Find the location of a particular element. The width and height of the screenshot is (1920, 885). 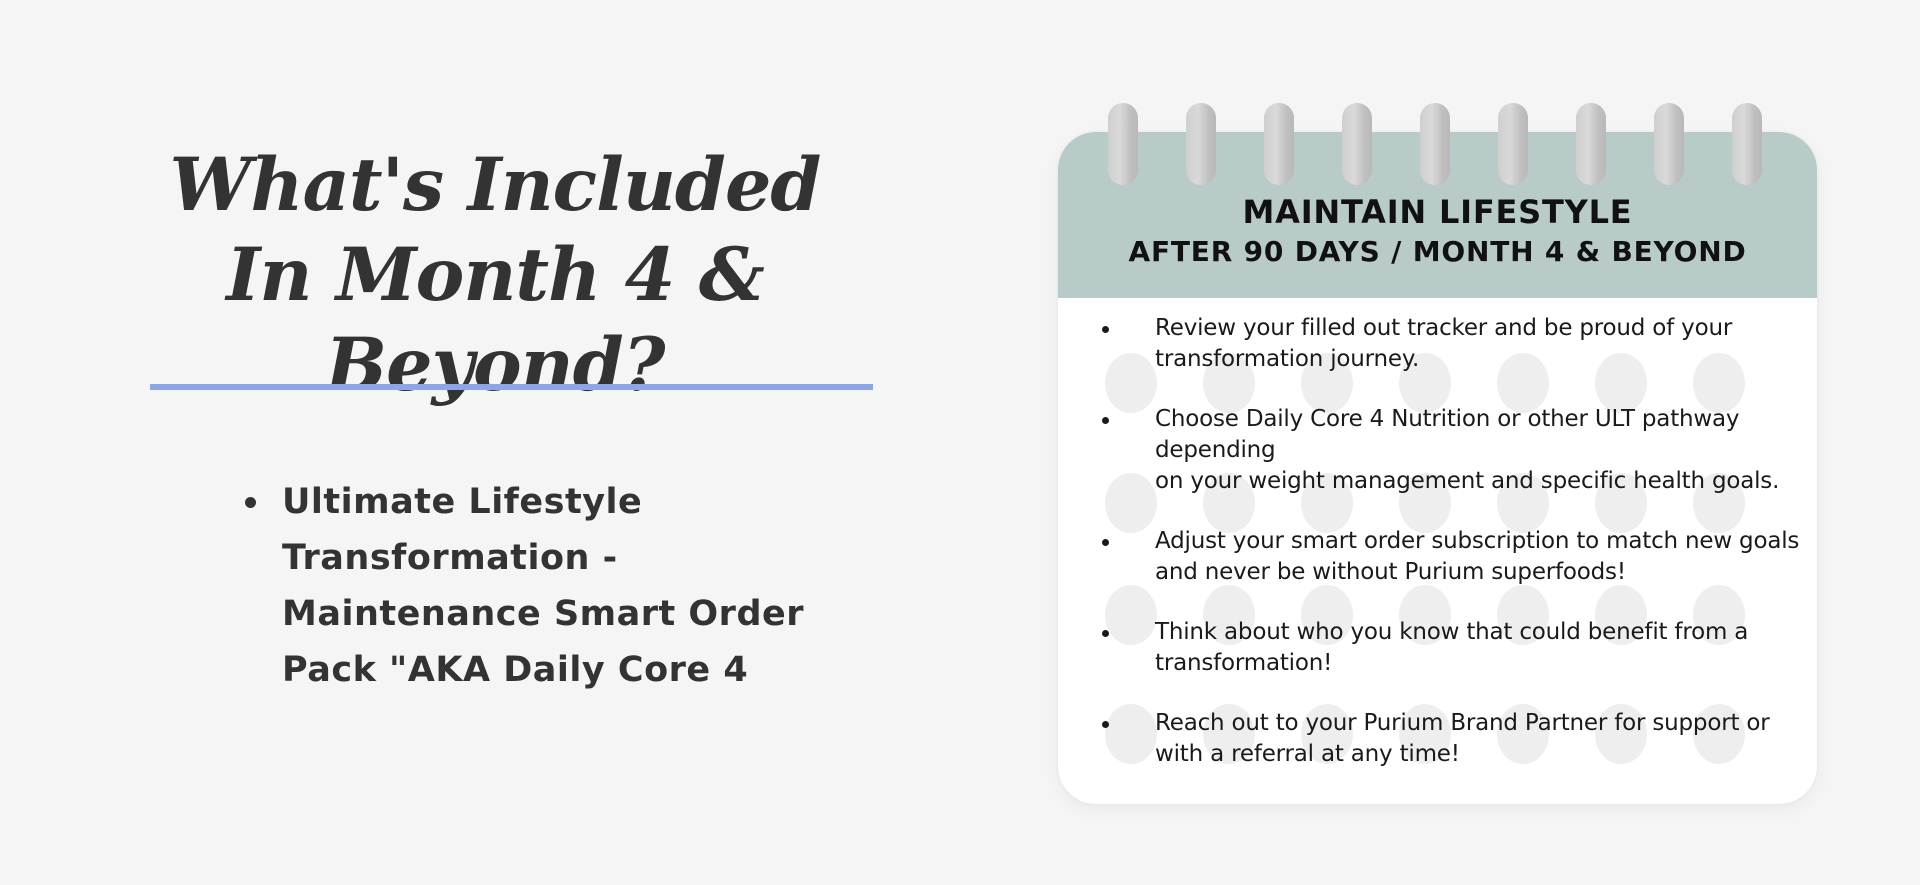

headline-divider is located at coordinates (511, 387).